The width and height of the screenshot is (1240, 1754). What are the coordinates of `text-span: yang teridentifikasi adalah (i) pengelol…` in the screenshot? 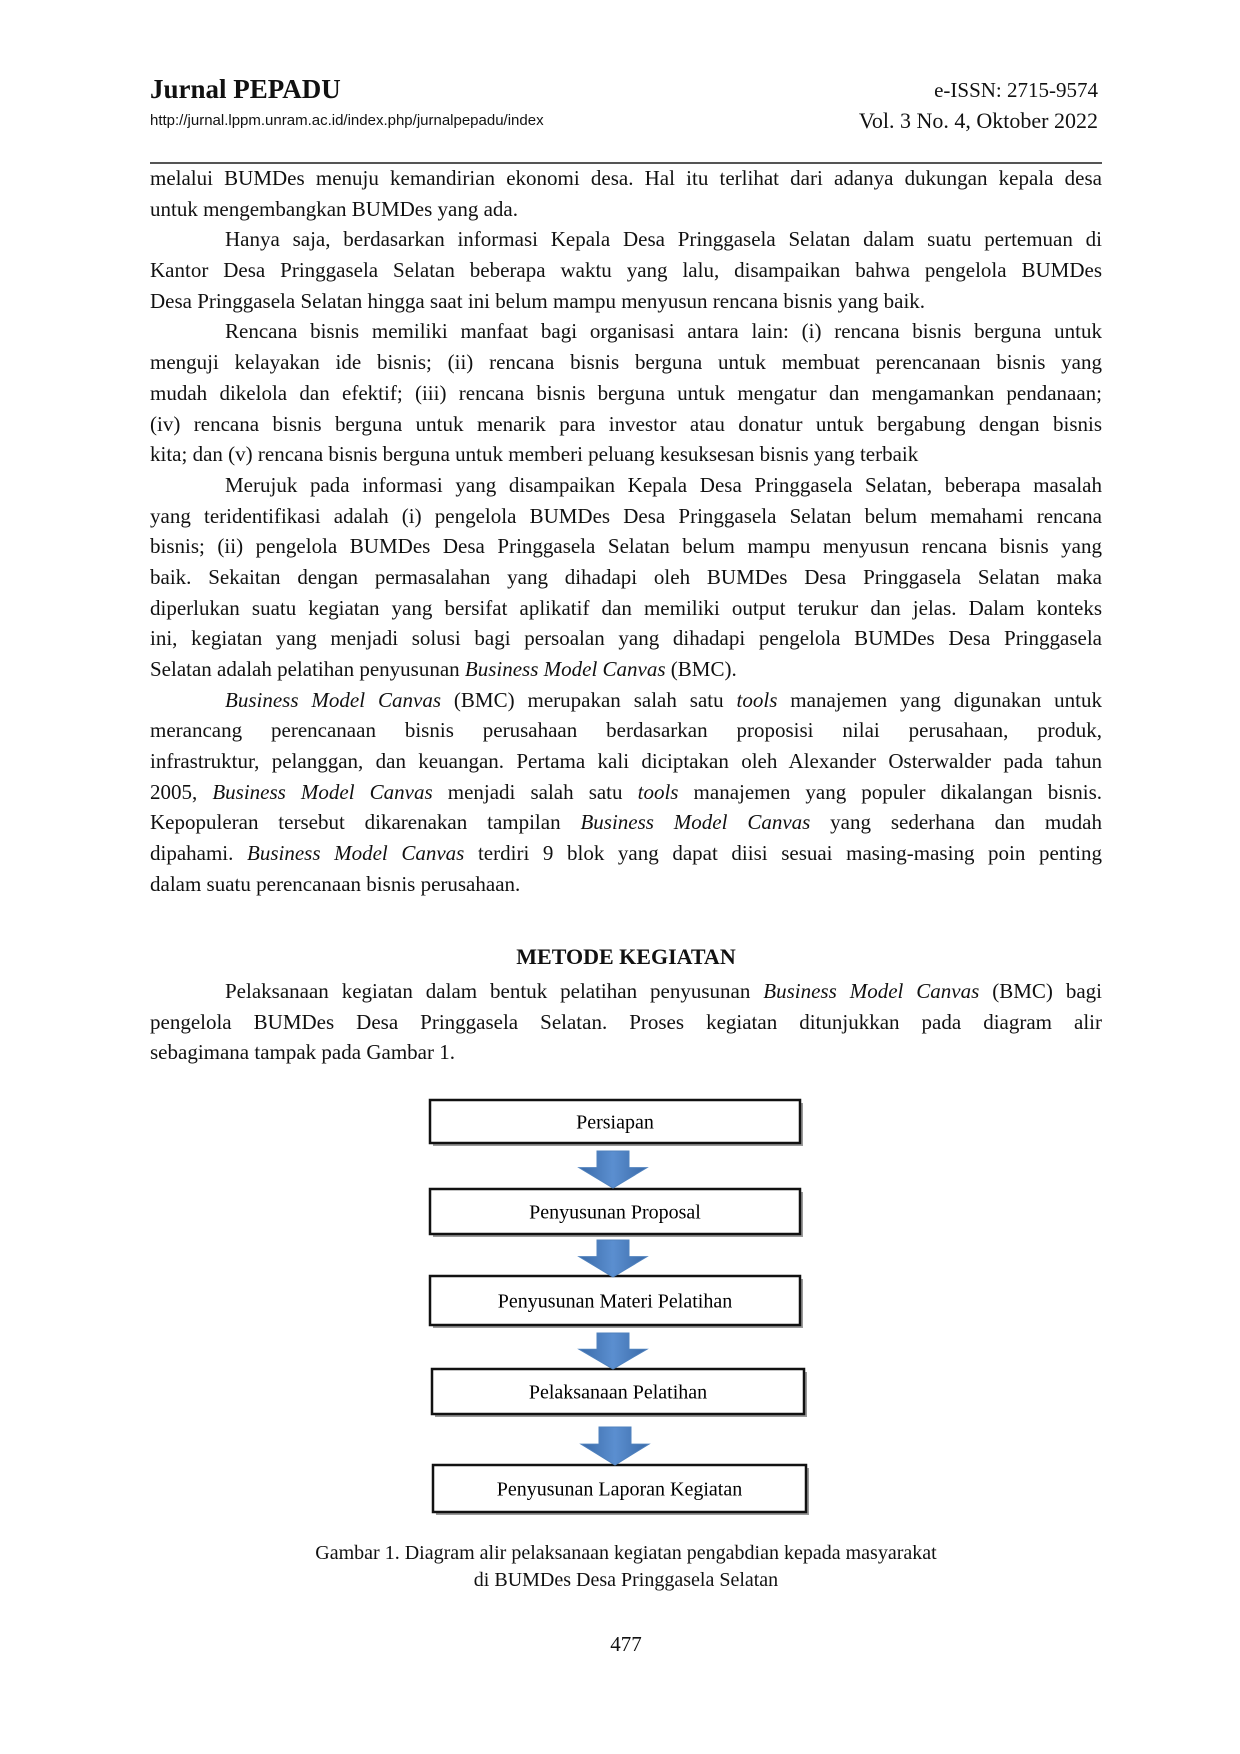 It's located at (626, 515).